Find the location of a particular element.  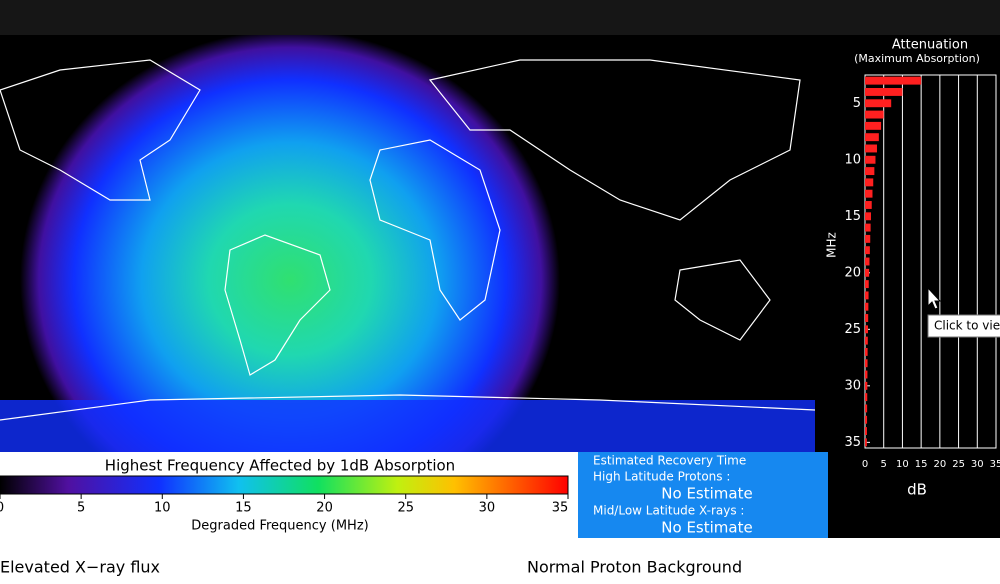

recovery-box is located at coordinates (703, 495).